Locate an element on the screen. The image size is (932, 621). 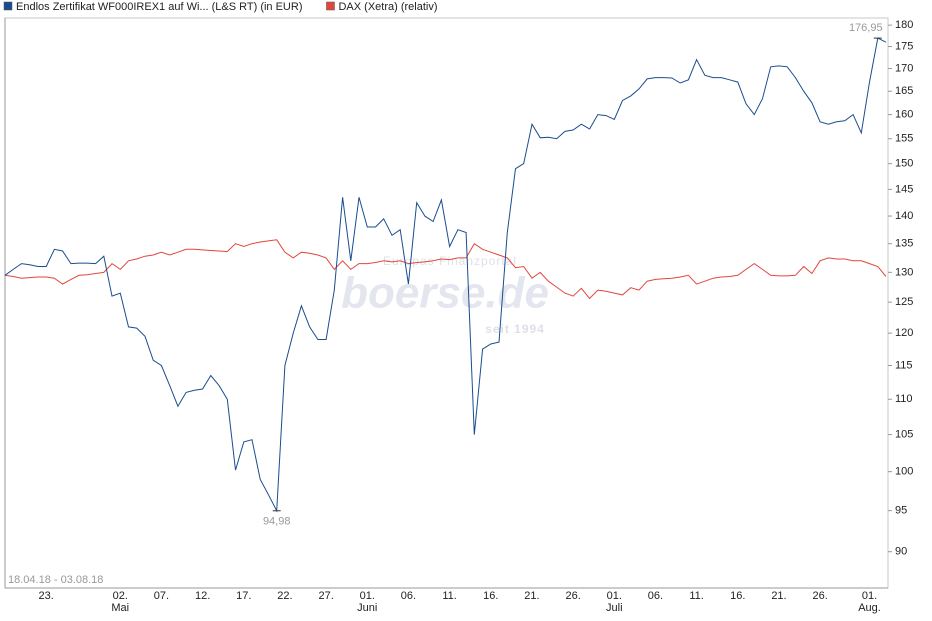
series-line is located at coordinates (445, 269).